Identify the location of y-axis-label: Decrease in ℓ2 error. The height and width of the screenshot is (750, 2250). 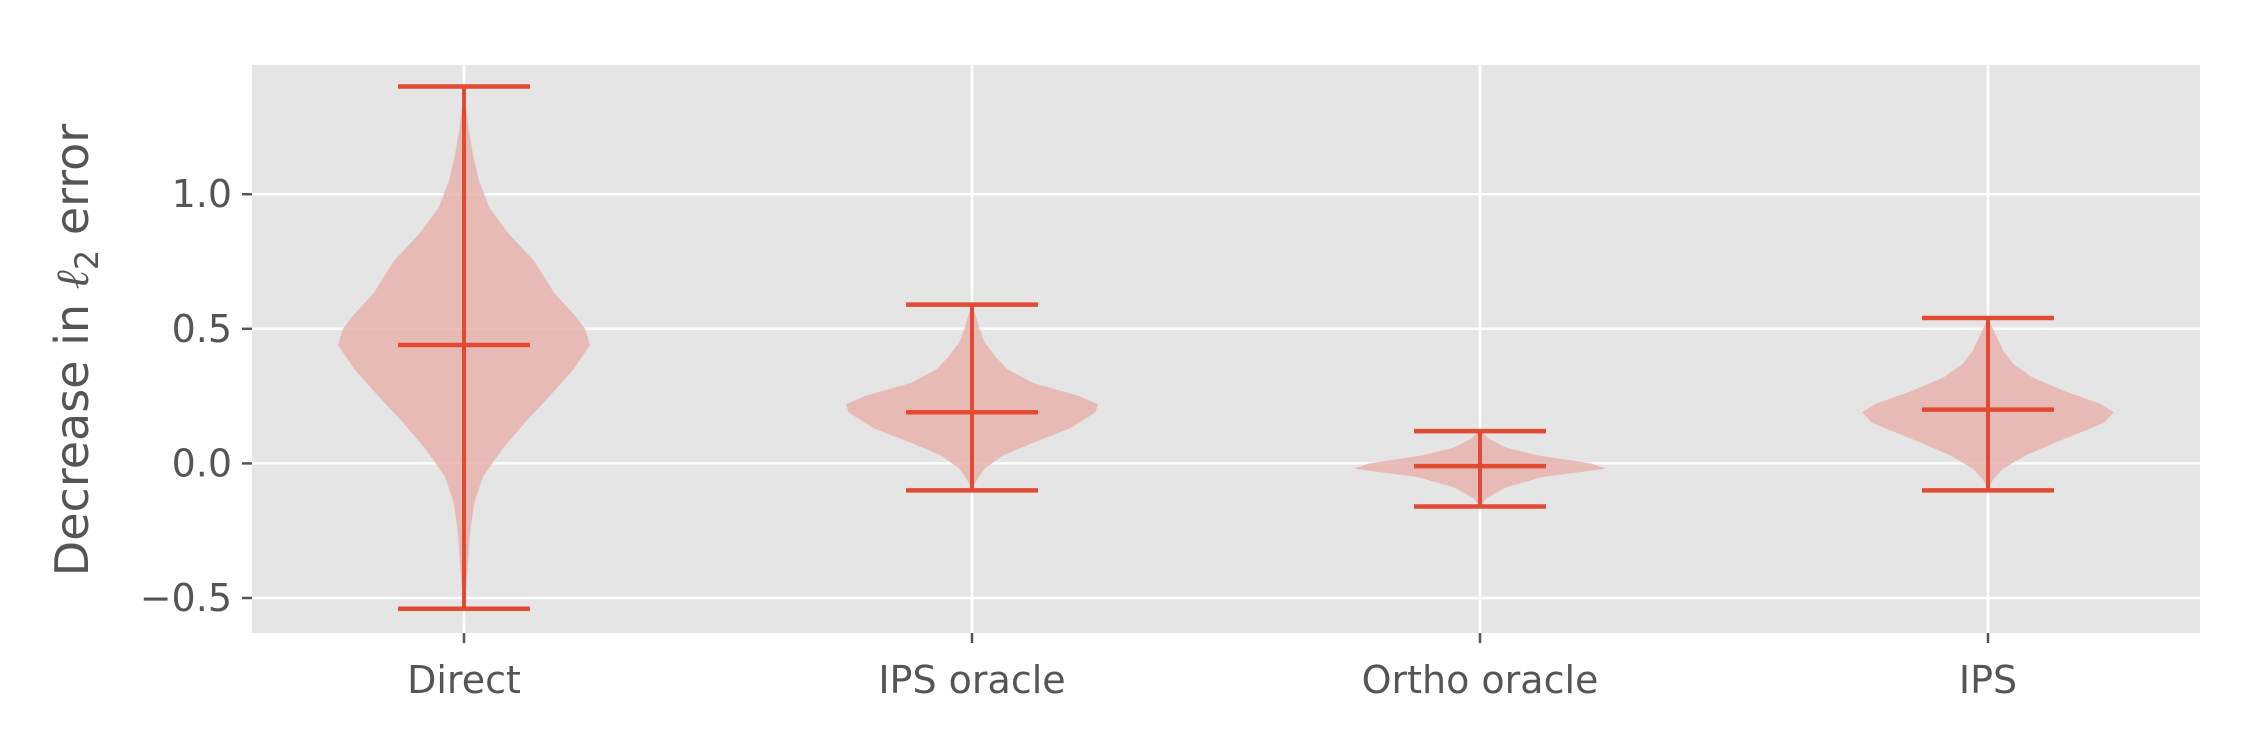
(75, 350).